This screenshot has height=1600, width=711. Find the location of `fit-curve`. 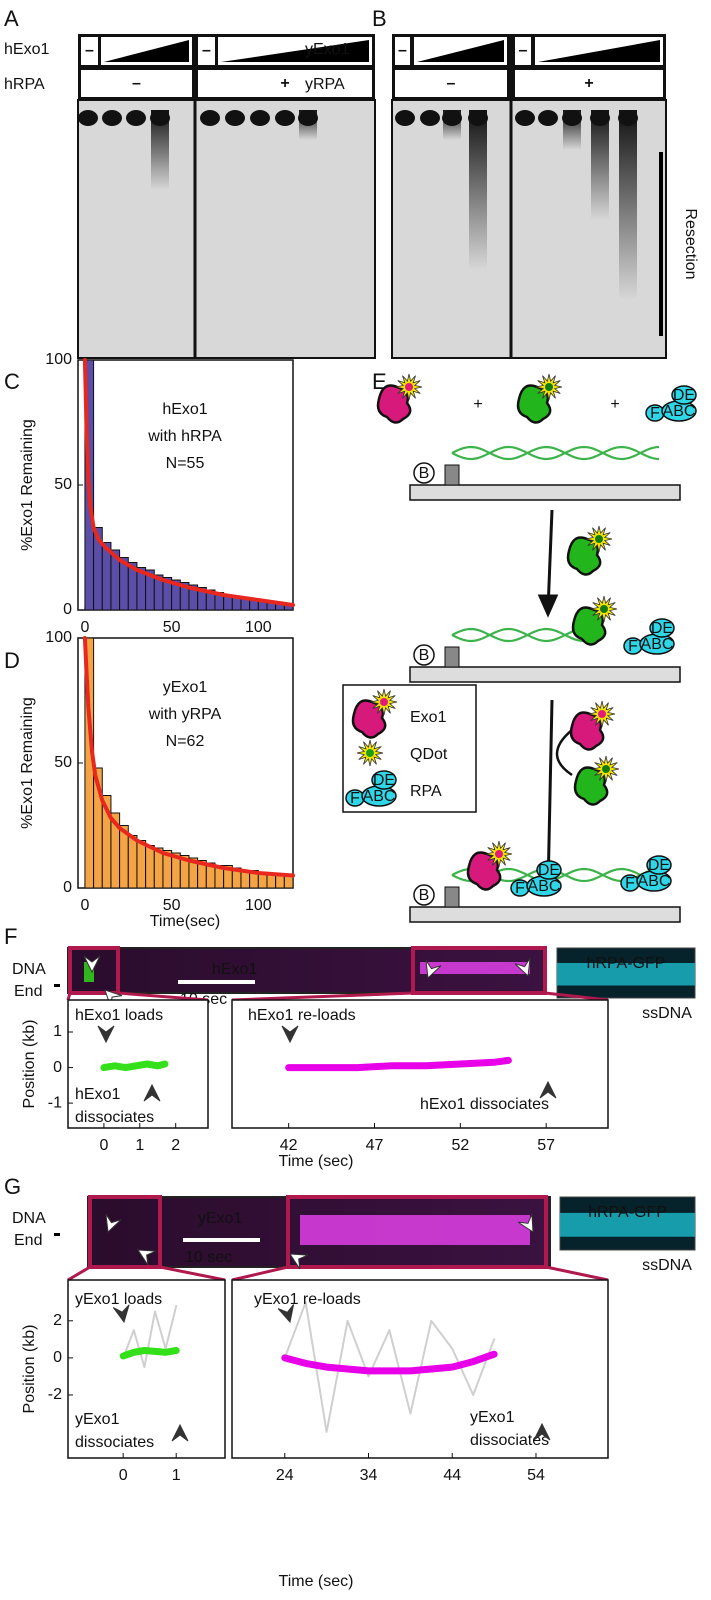

fit-curve is located at coordinates (188, 482).